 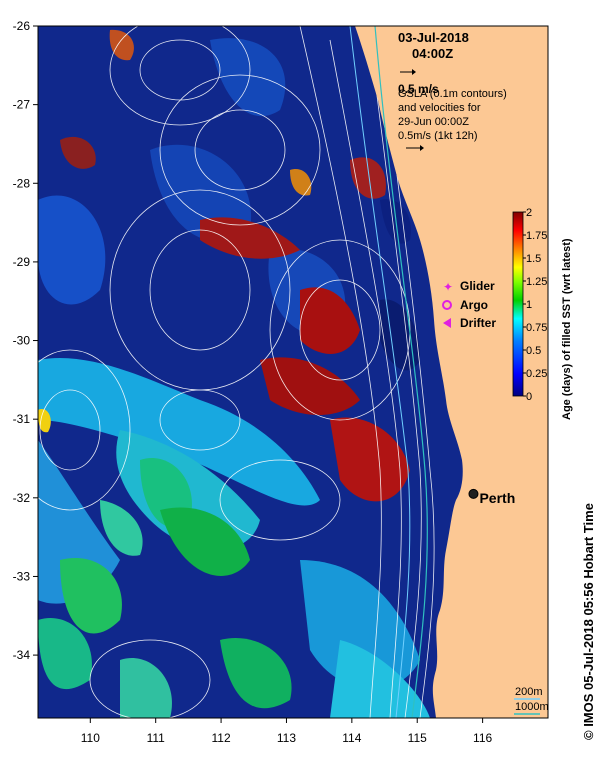 I want to click on lat-tick-label: -34, so click(x=22, y=655).